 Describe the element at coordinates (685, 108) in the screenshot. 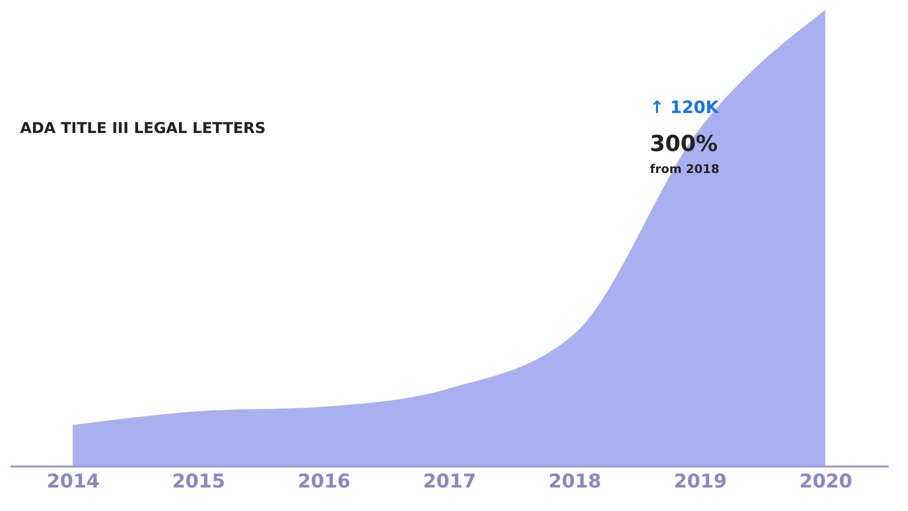

I see `annotation: ↑ 120K` at that location.